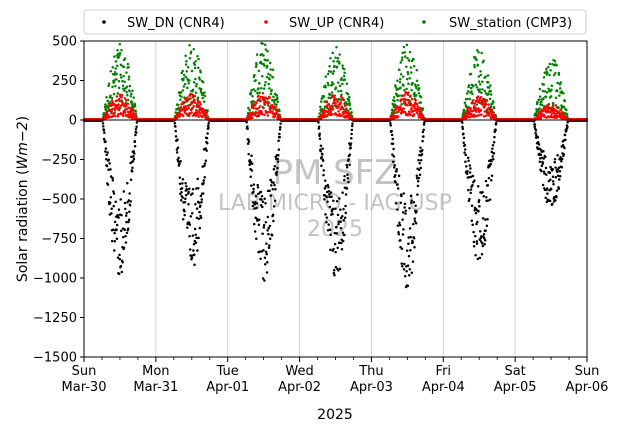 The image size is (619, 433). What do you see at coordinates (587, 387) in the screenshot?
I see `x-tick-label-date: Apr-06` at bounding box center [587, 387].